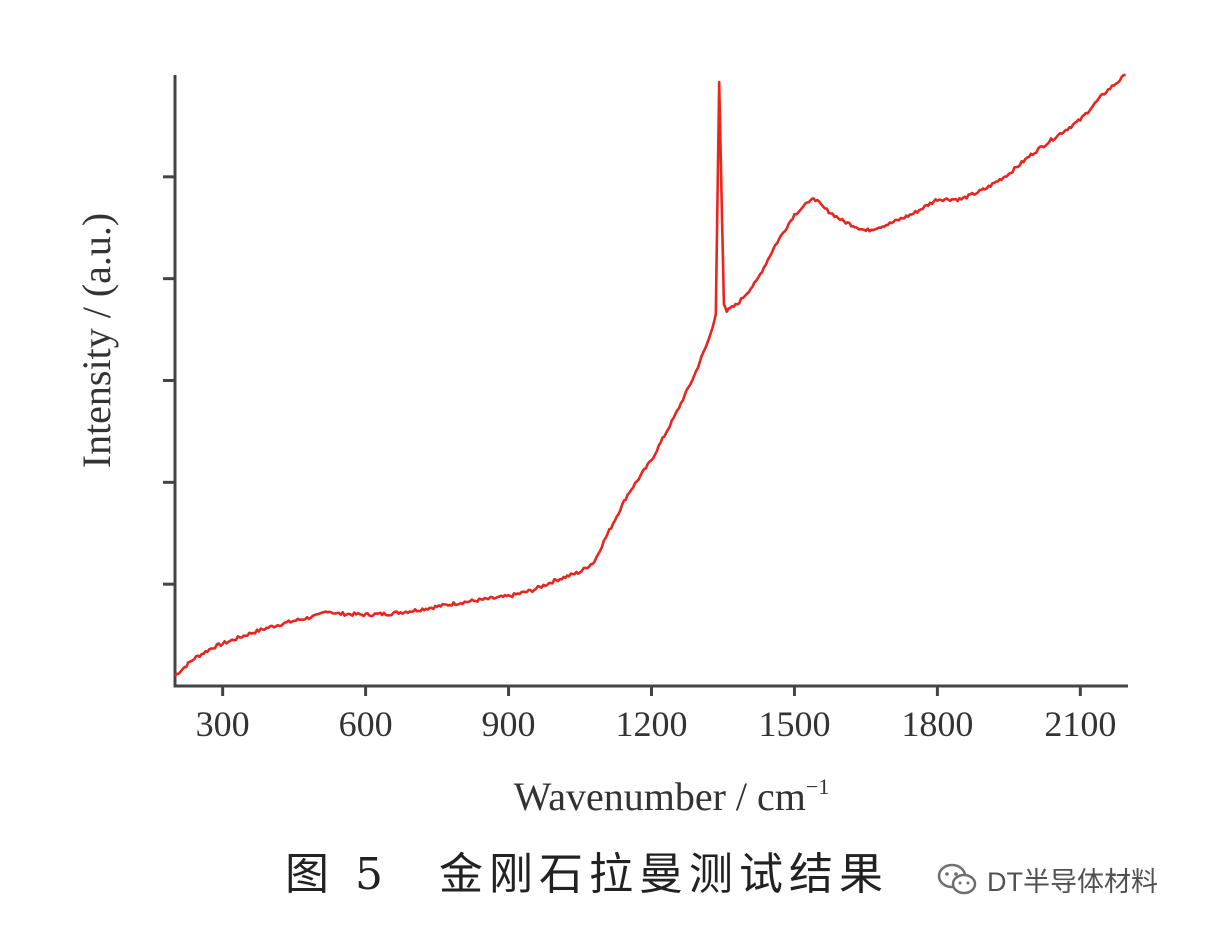 This screenshot has height=930, width=1214. Describe the element at coordinates (1080, 724) in the screenshot. I see `x-tick-label: 2100` at that location.